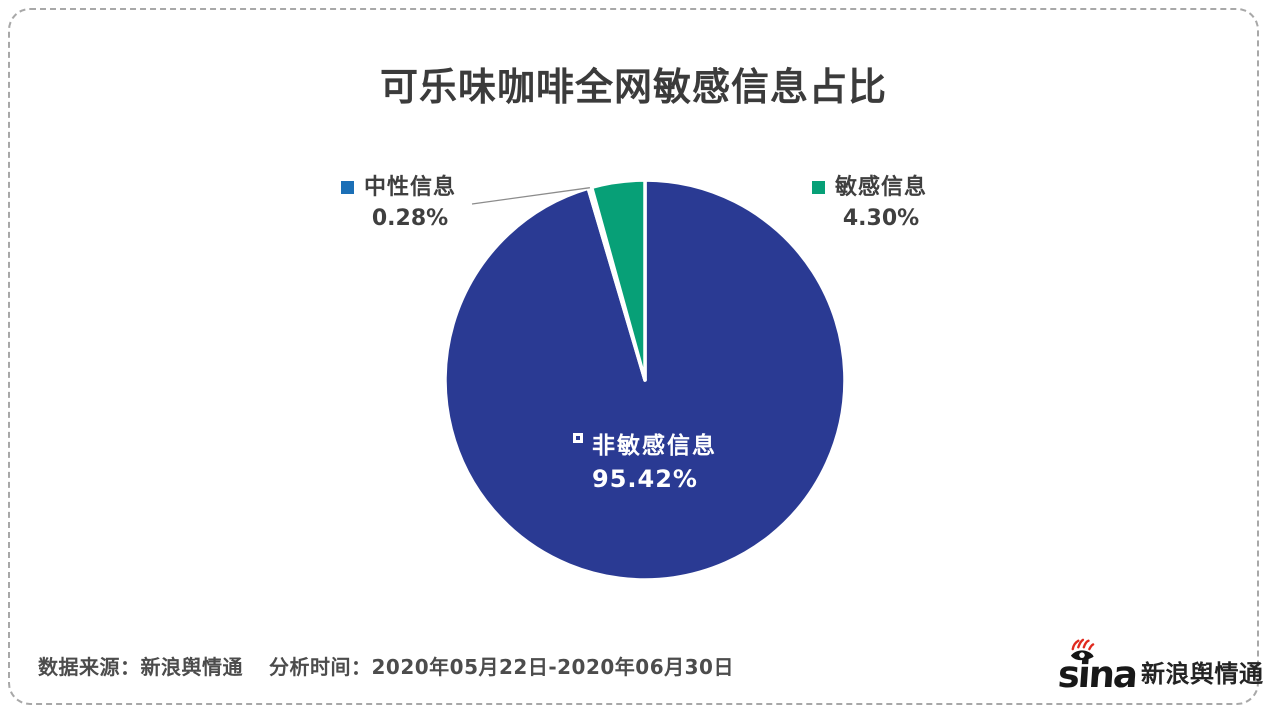 The image size is (1267, 713). What do you see at coordinates (633, 87) in the screenshot?
I see `chart-title: 可乐味咖啡全网敏感信息占比` at bounding box center [633, 87].